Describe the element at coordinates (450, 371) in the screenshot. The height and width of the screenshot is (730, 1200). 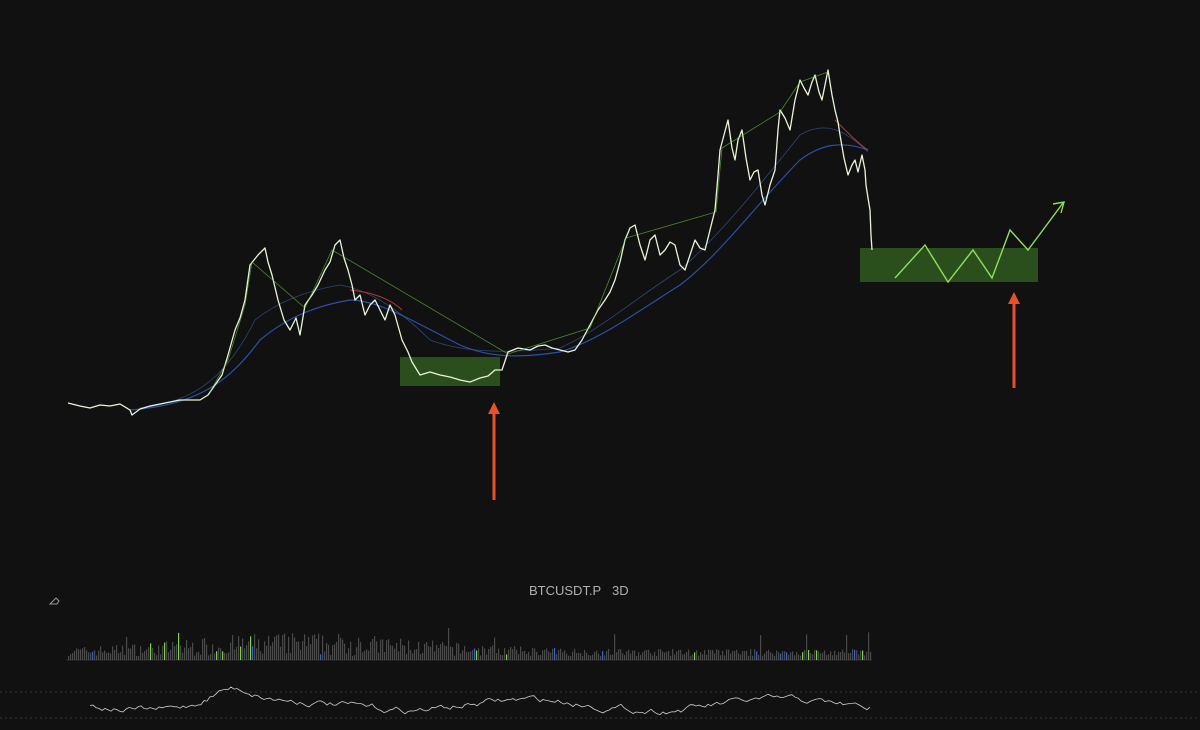
I see `range-box` at that location.